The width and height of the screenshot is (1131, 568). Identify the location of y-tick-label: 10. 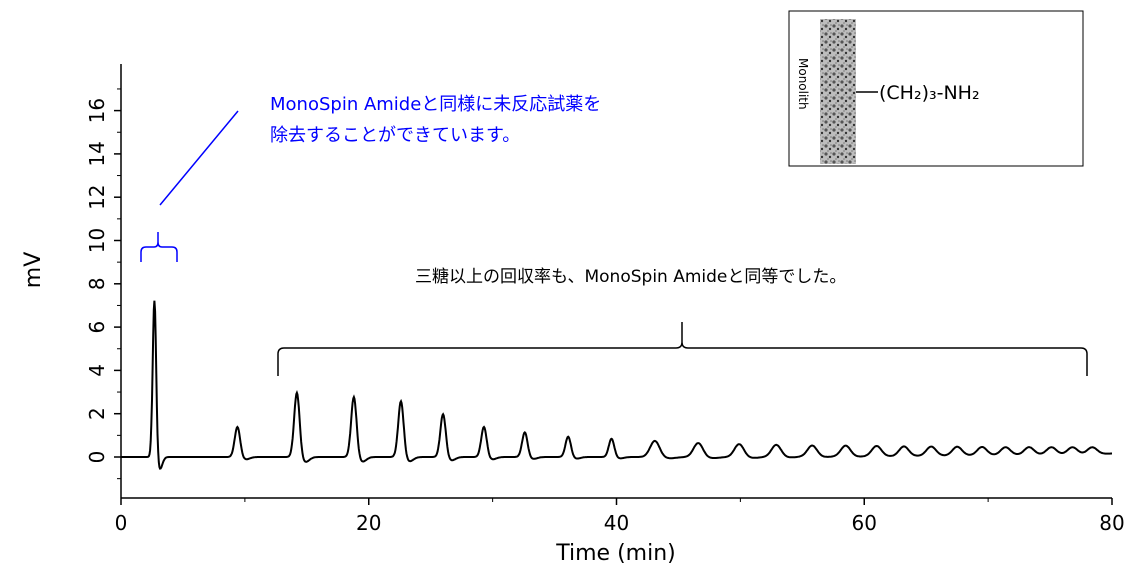
(97, 240).